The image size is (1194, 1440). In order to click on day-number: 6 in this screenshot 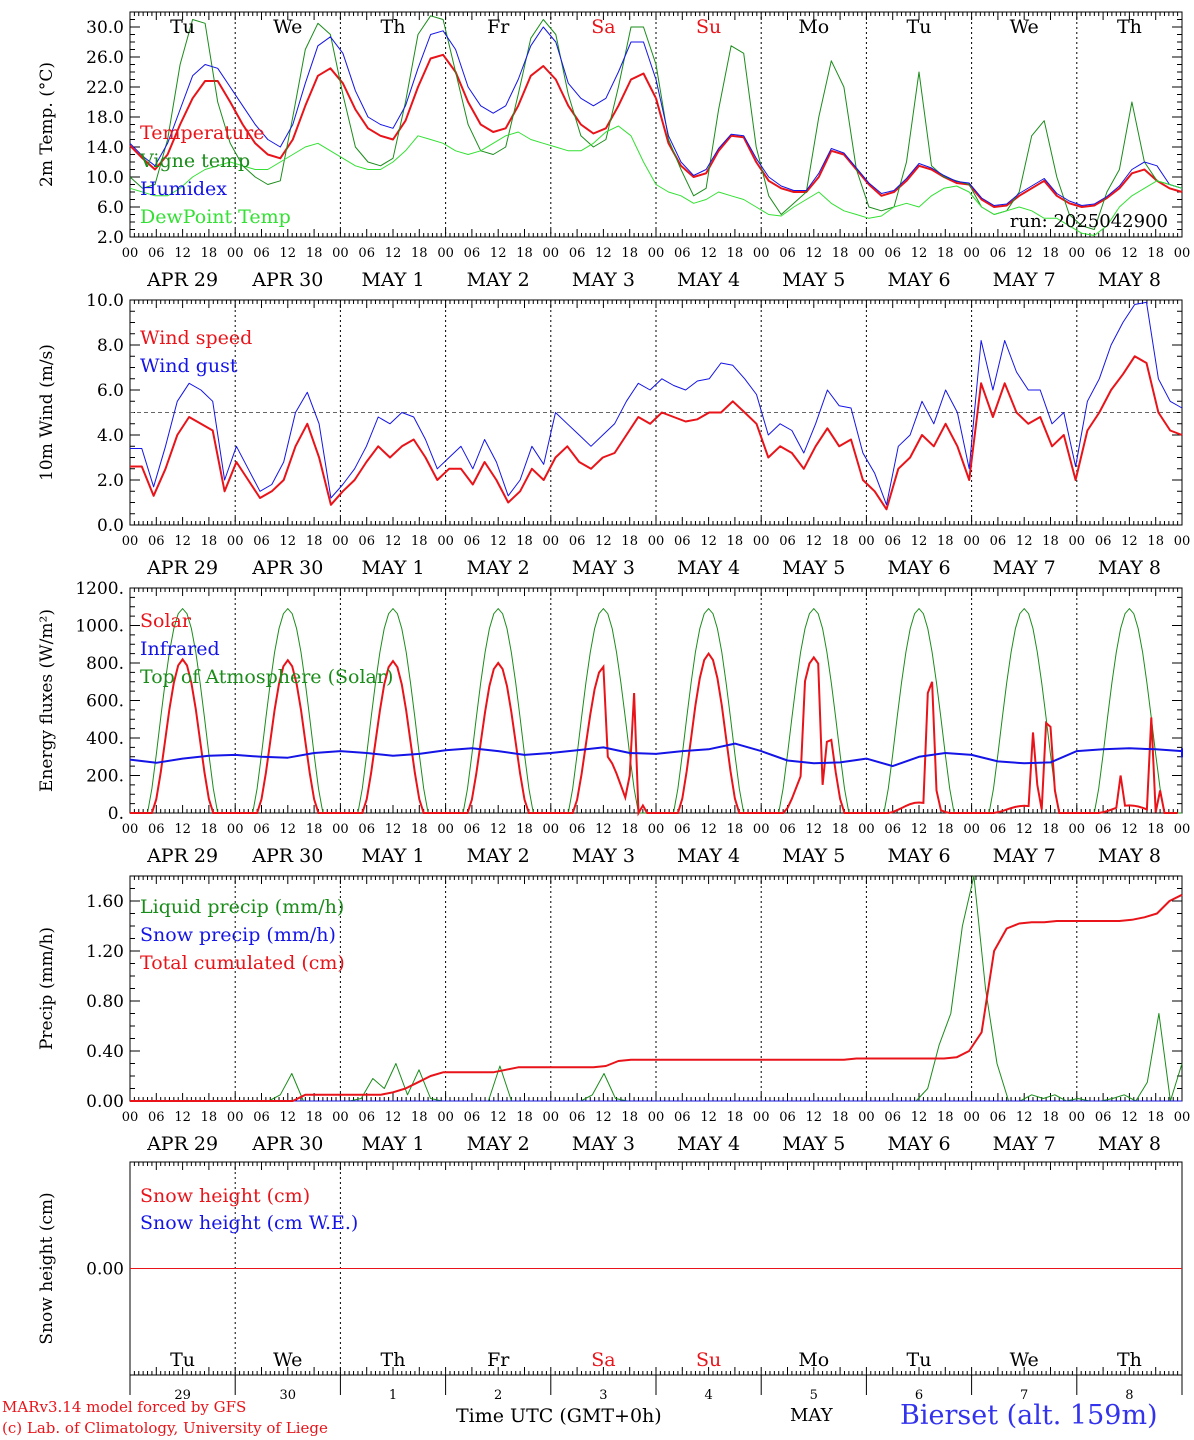, I will do `click(919, 1395)`.